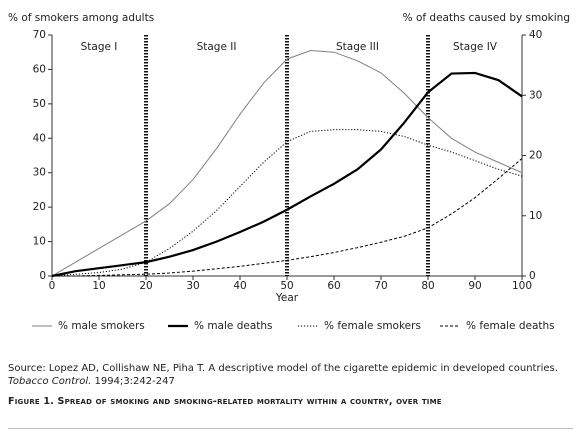 The height and width of the screenshot is (443, 580). I want to click on x-tick-label: 20, so click(145, 286).